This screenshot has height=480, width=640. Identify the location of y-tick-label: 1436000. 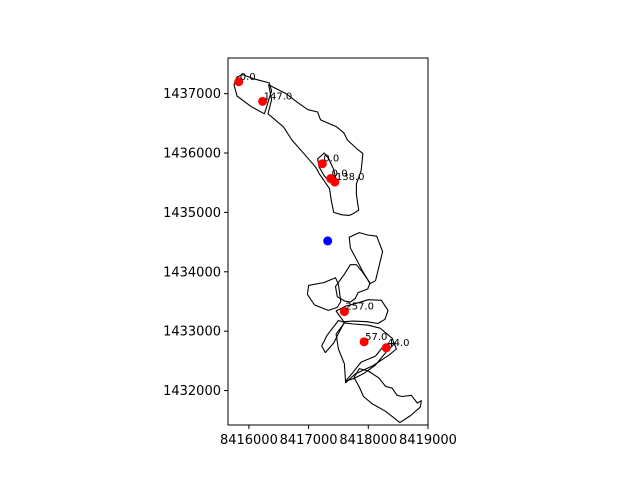
(192, 154).